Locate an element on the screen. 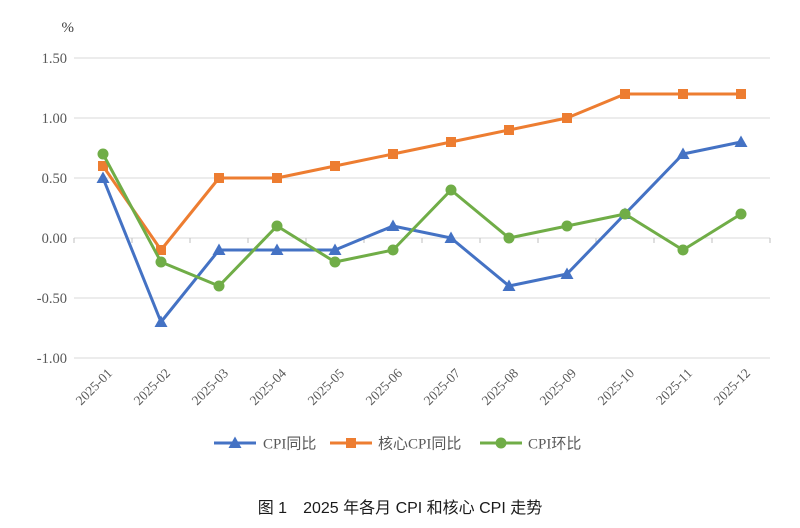  y-tick-label: -0.50 is located at coordinates (52, 299).